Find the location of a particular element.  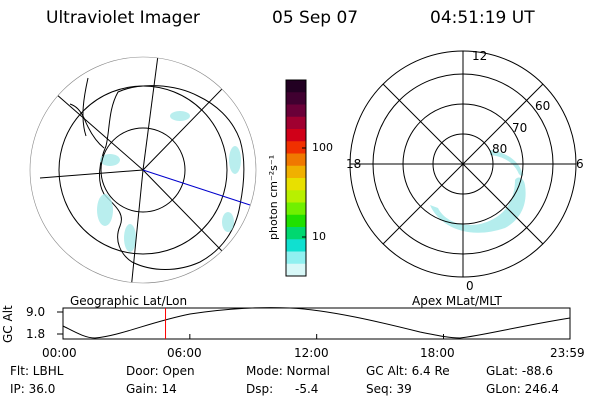

gc-alt-info: GC Alt: 6.4 Re is located at coordinates (408, 371).